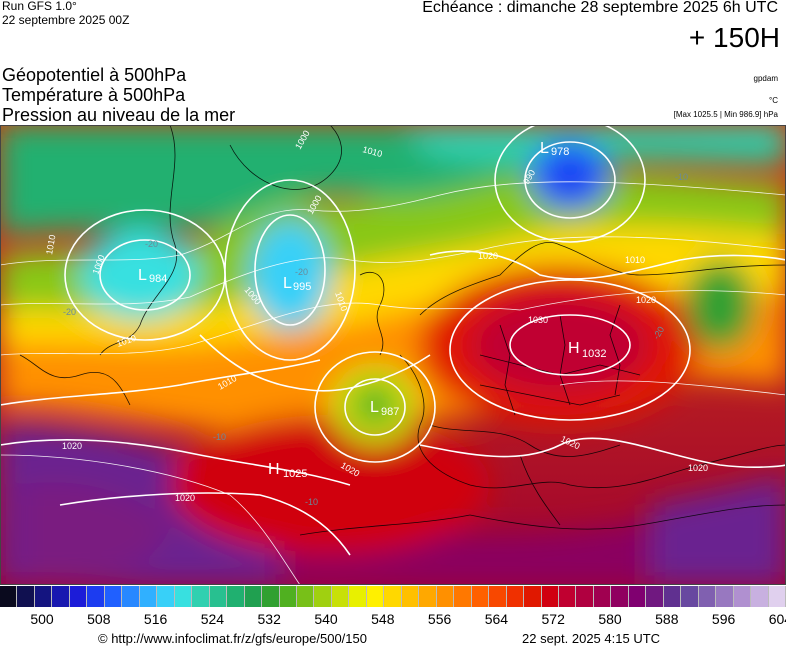  Describe the element at coordinates (269, 619) in the screenshot. I see `colorbar-tick-label: 532` at that location.